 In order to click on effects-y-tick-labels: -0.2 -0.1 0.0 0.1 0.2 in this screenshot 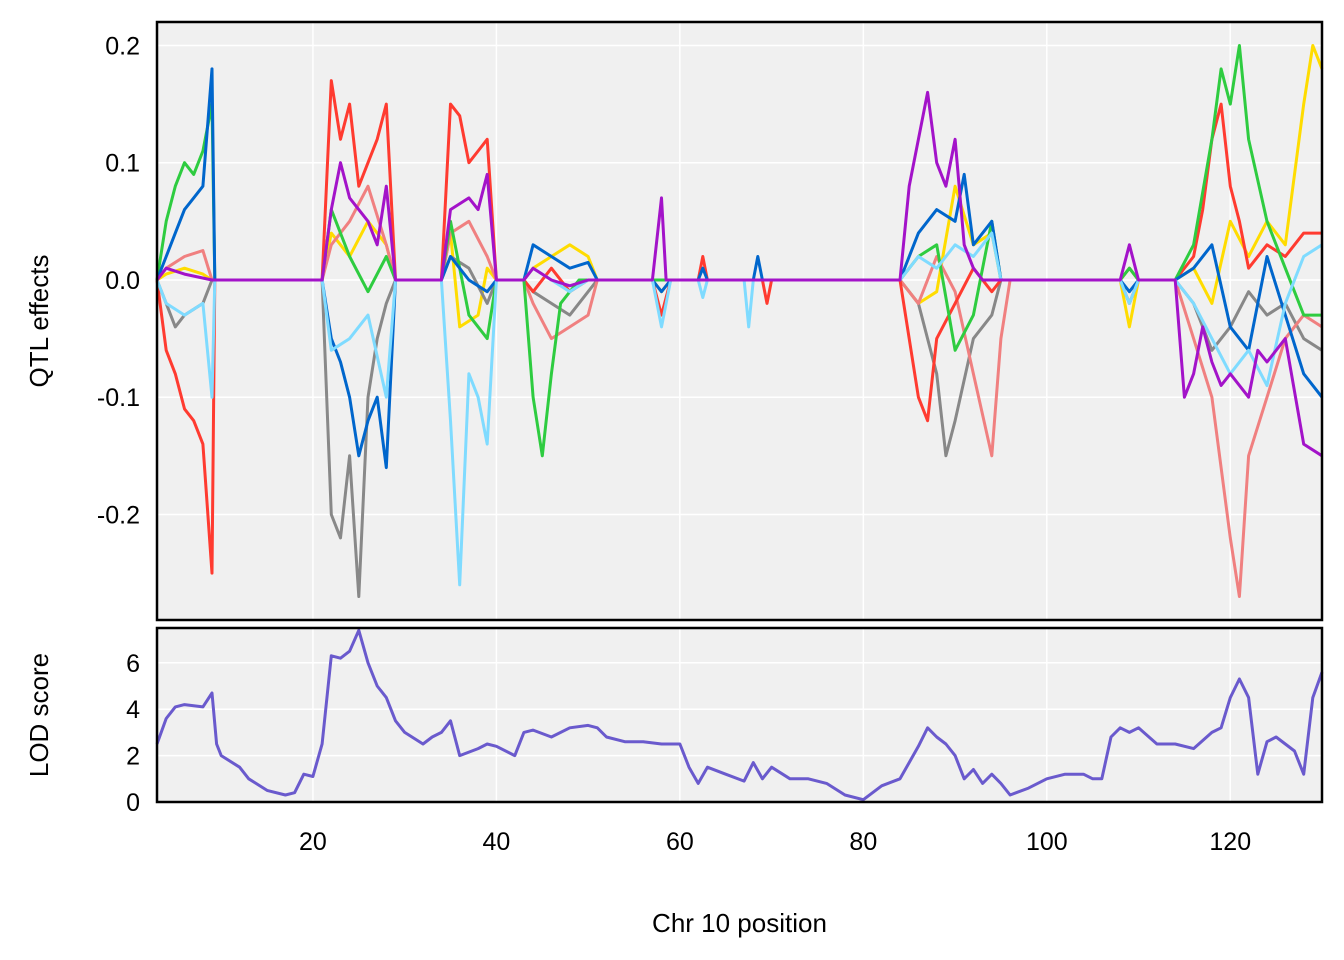, I will do `click(118, 280)`.